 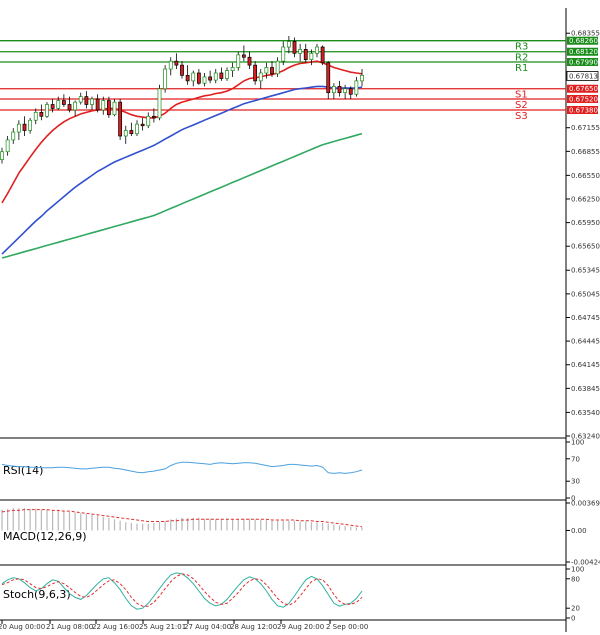 I want to click on rsi-tick-label: 0, so click(x=573, y=499).